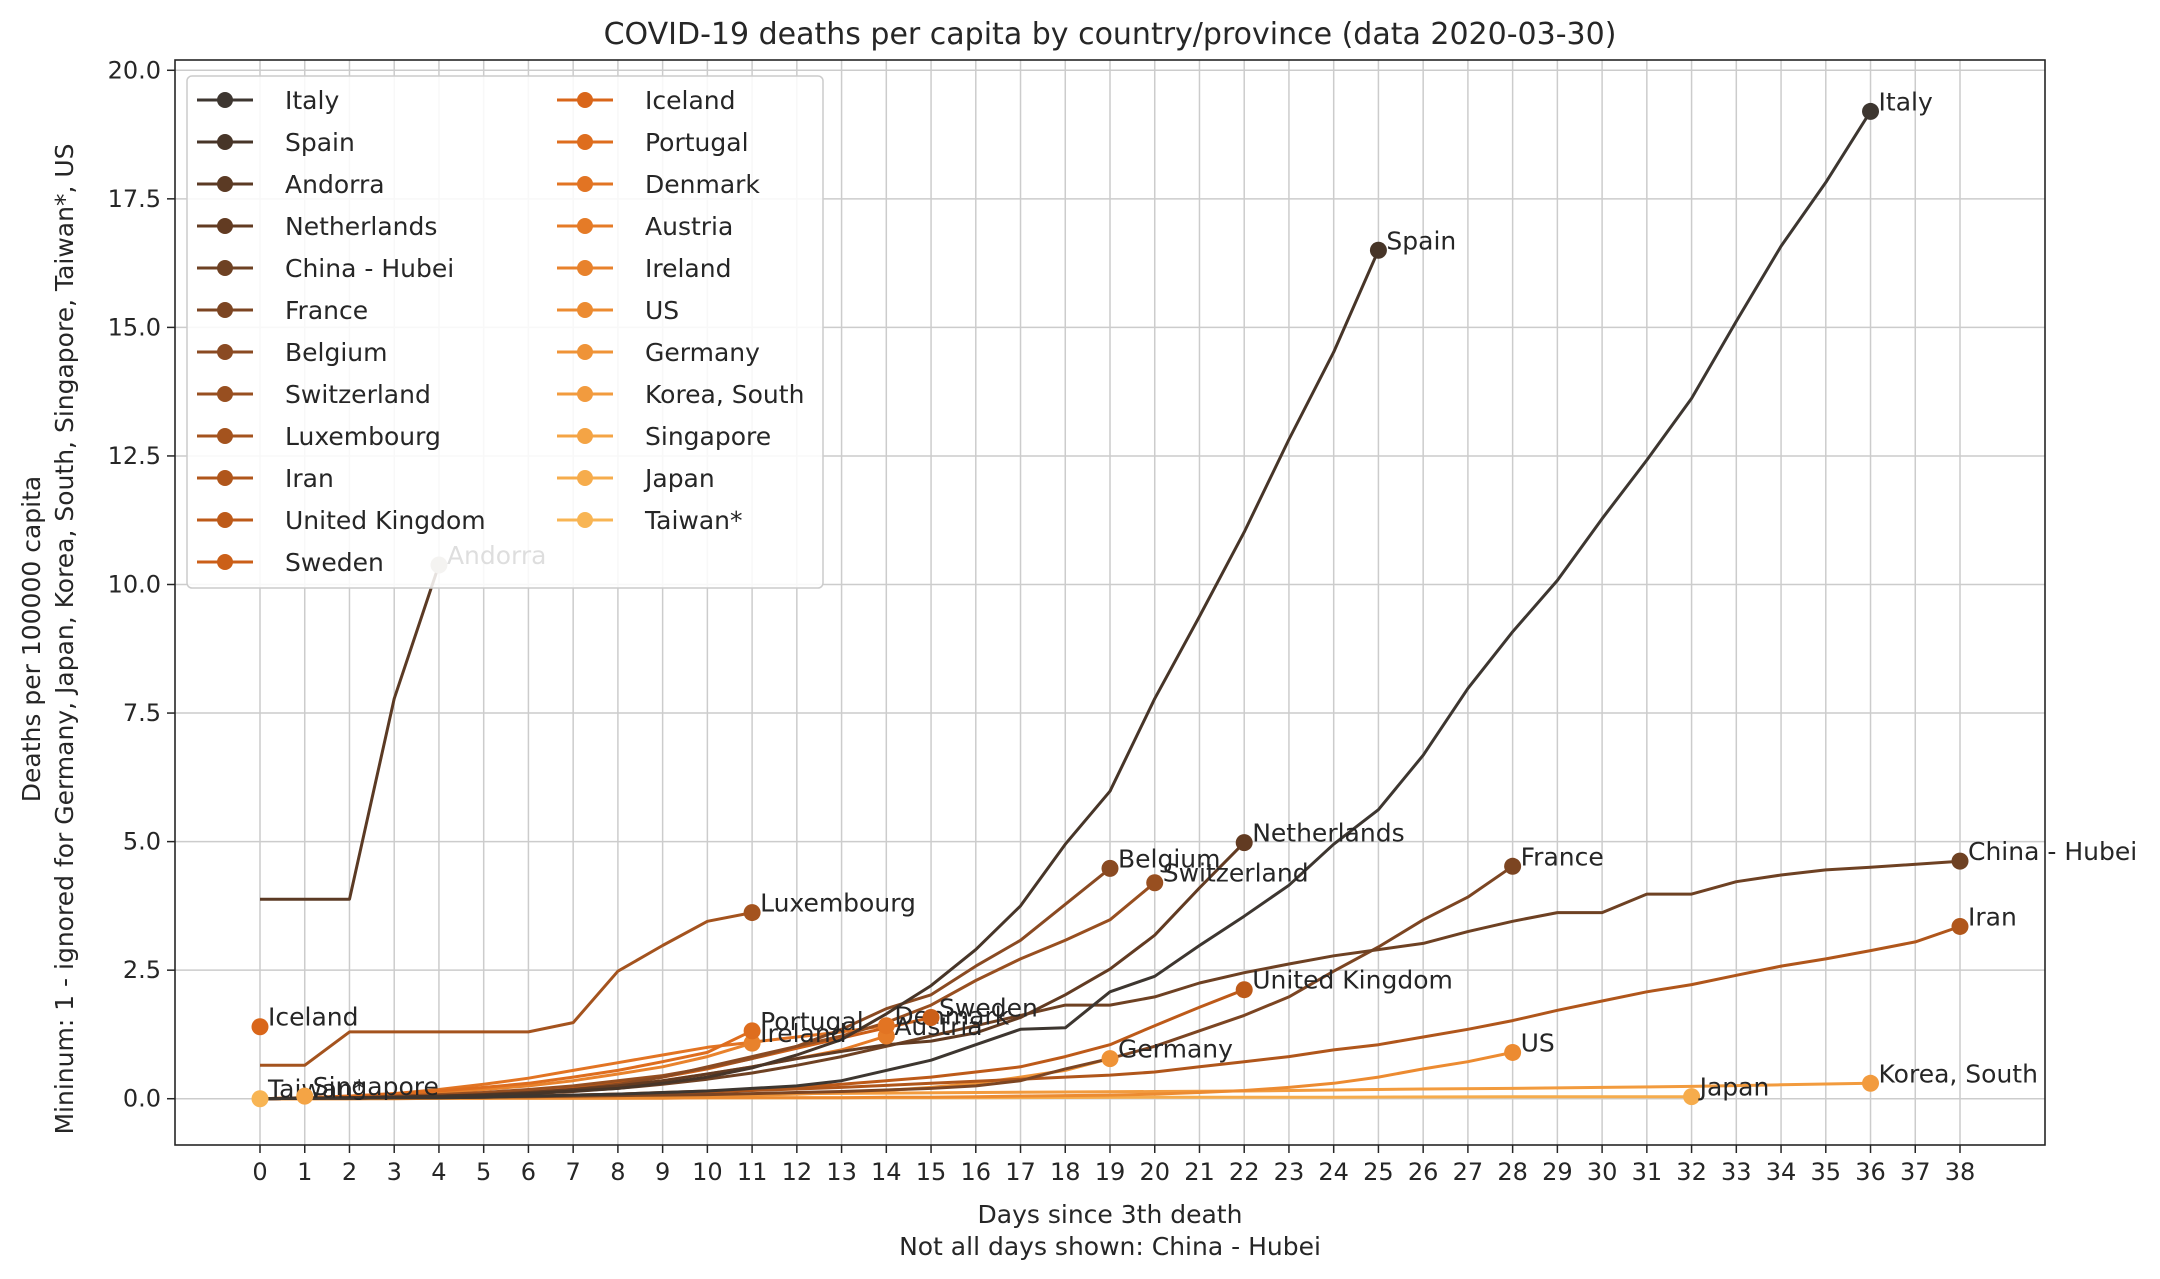 The height and width of the screenshot is (1279, 2160). What do you see at coordinates (1958, 1073) in the screenshot?
I see `series-end-label: Korea, South` at bounding box center [1958, 1073].